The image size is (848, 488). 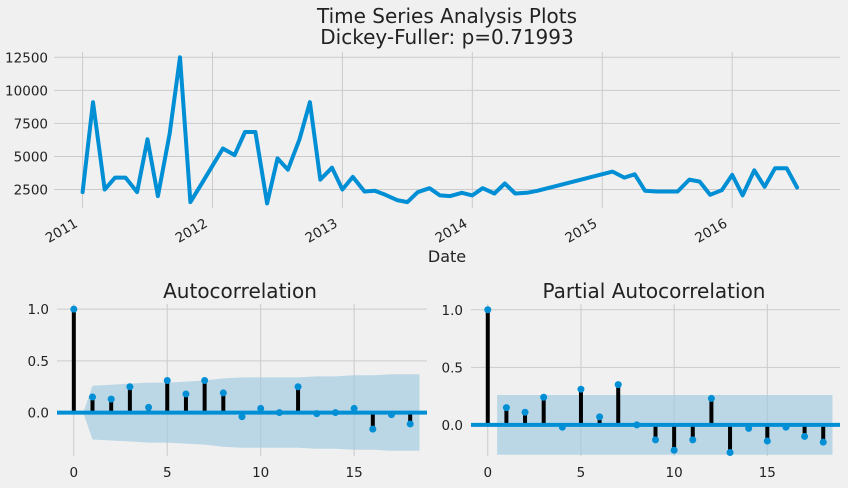 What do you see at coordinates (581, 473) in the screenshot?
I see `pacf-xtick-label: 5` at bounding box center [581, 473].